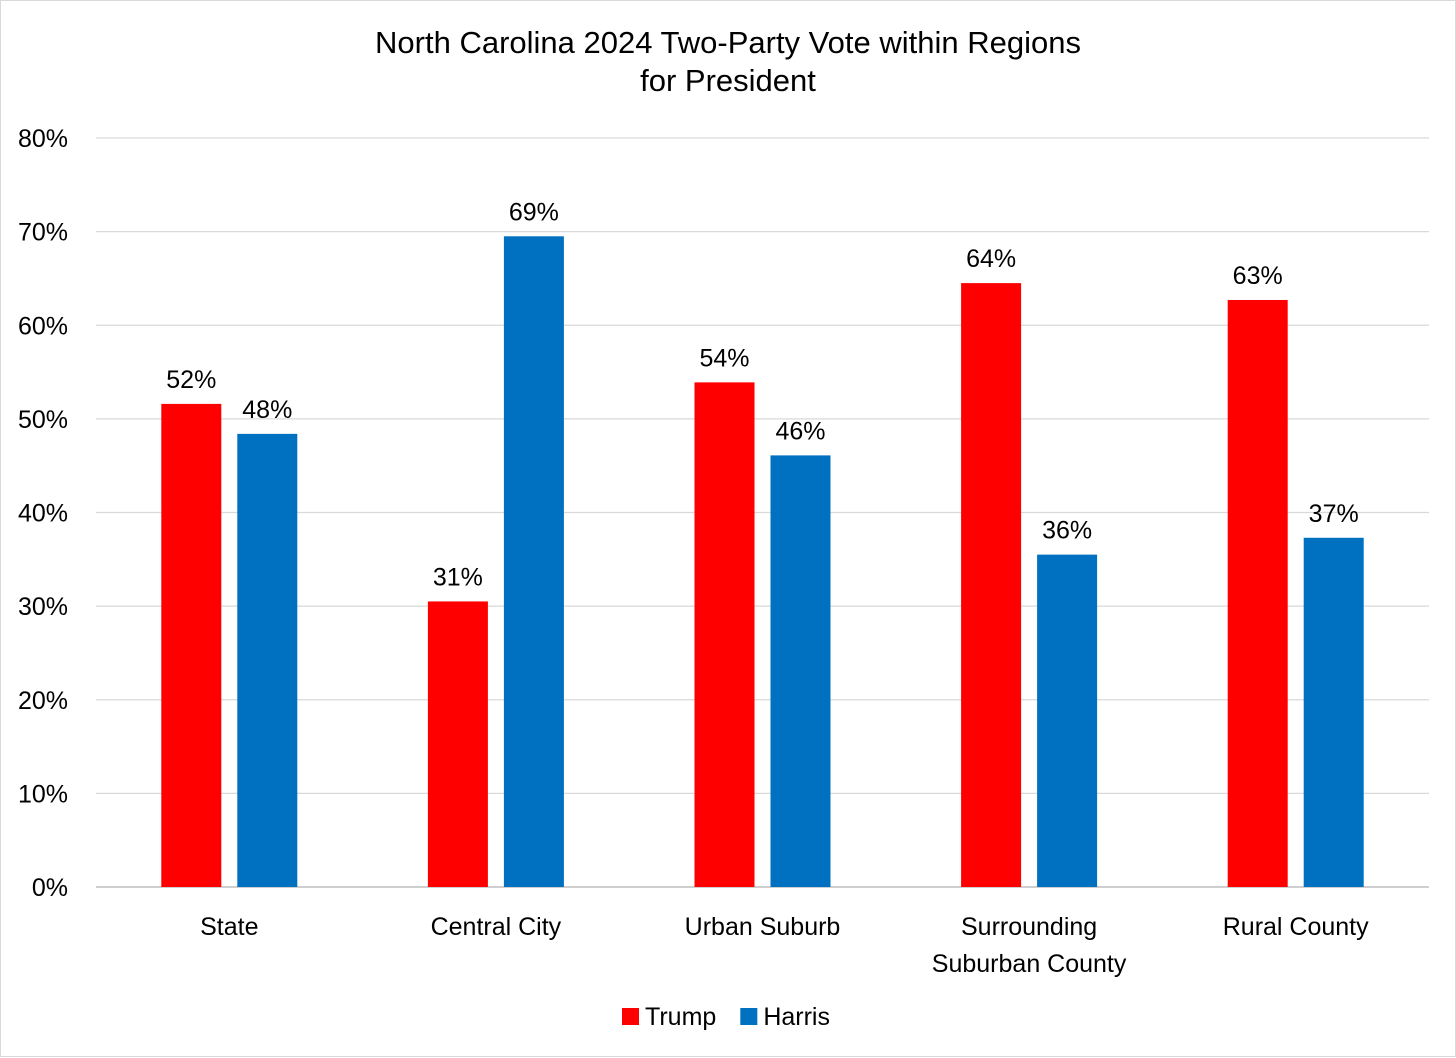  Describe the element at coordinates (680, 1017) in the screenshot. I see `legend-label-trump: Trump` at that location.